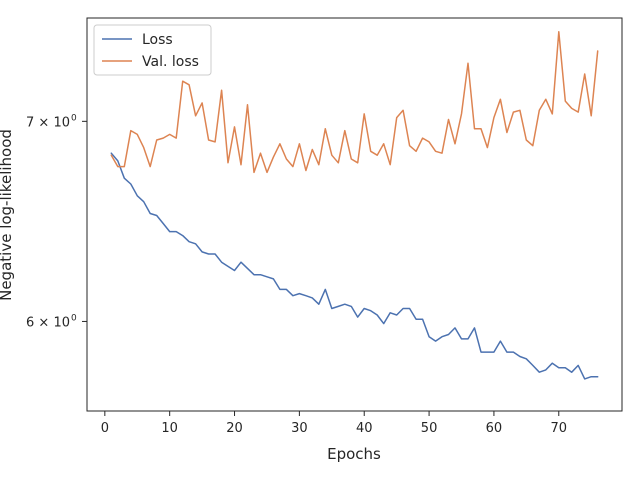  What do you see at coordinates (494, 428) in the screenshot?
I see `x-tick-label: 60` at bounding box center [494, 428].